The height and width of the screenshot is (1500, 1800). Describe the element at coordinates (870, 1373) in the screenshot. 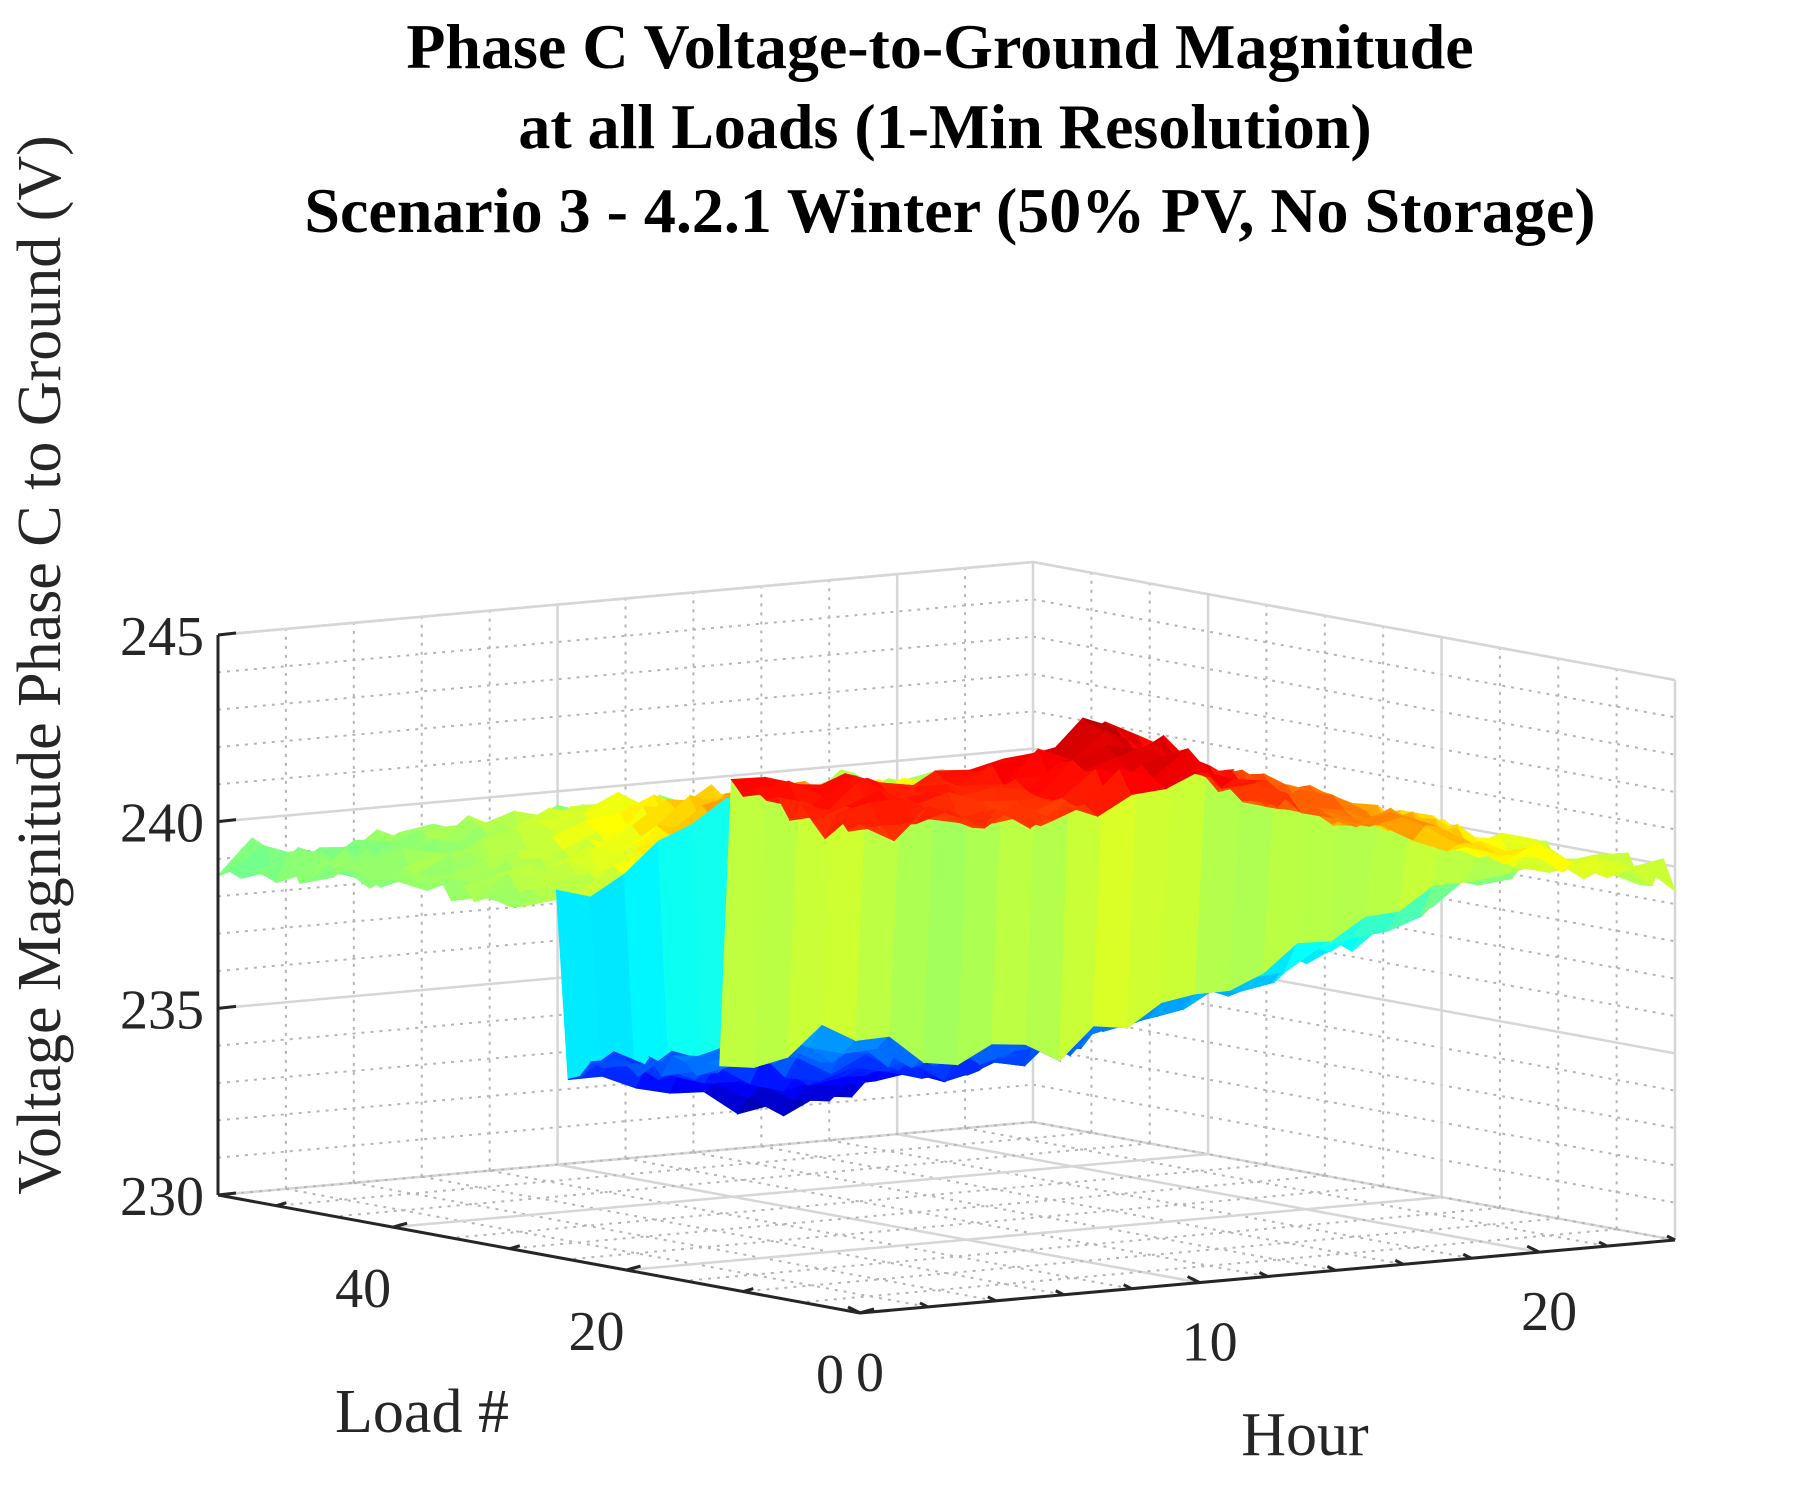

I see `x-tick-label: 0` at that location.